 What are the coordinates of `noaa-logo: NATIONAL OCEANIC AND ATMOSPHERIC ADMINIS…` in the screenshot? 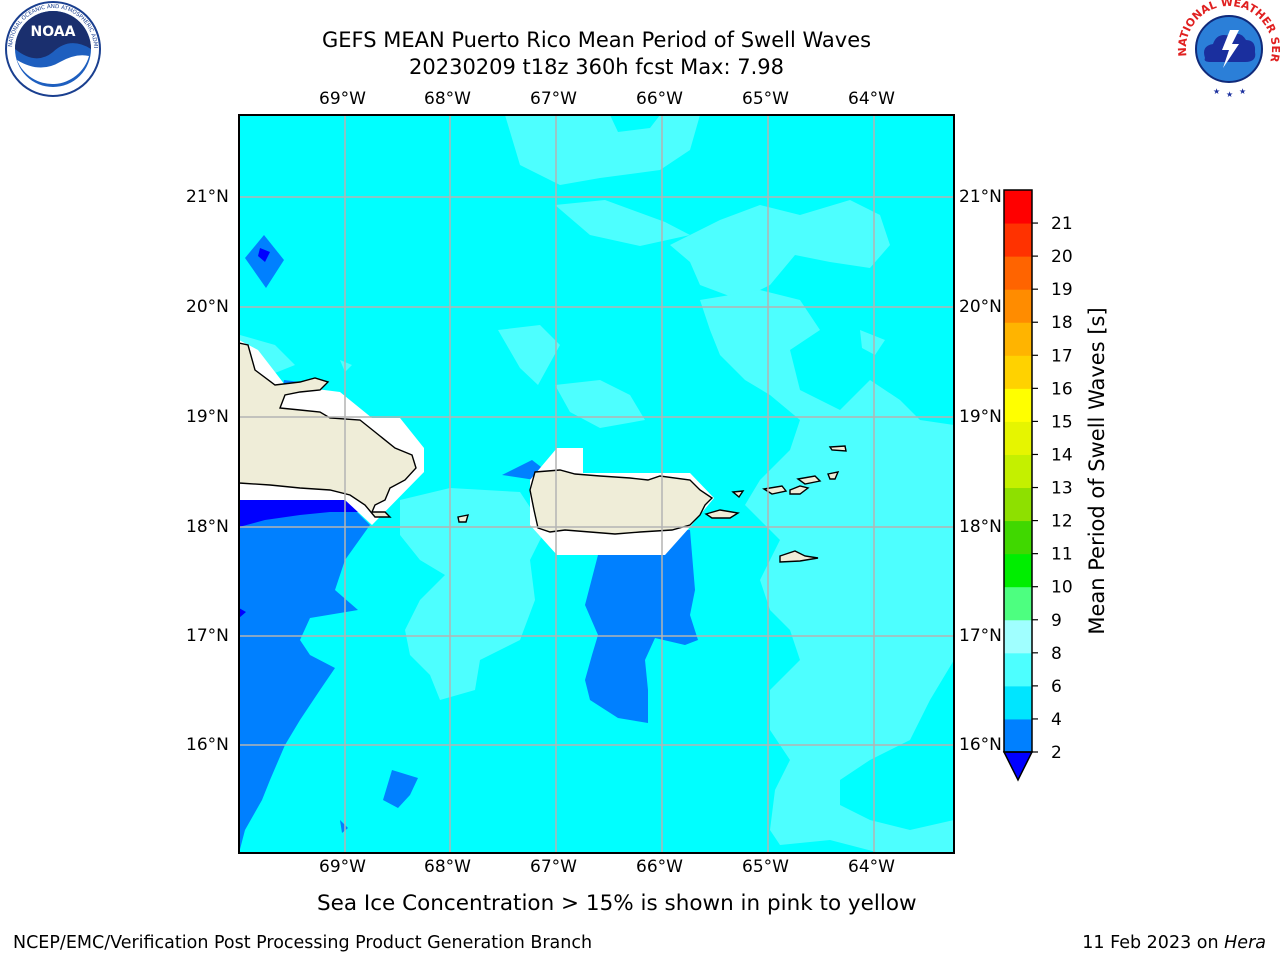 It's located at (50, 48).